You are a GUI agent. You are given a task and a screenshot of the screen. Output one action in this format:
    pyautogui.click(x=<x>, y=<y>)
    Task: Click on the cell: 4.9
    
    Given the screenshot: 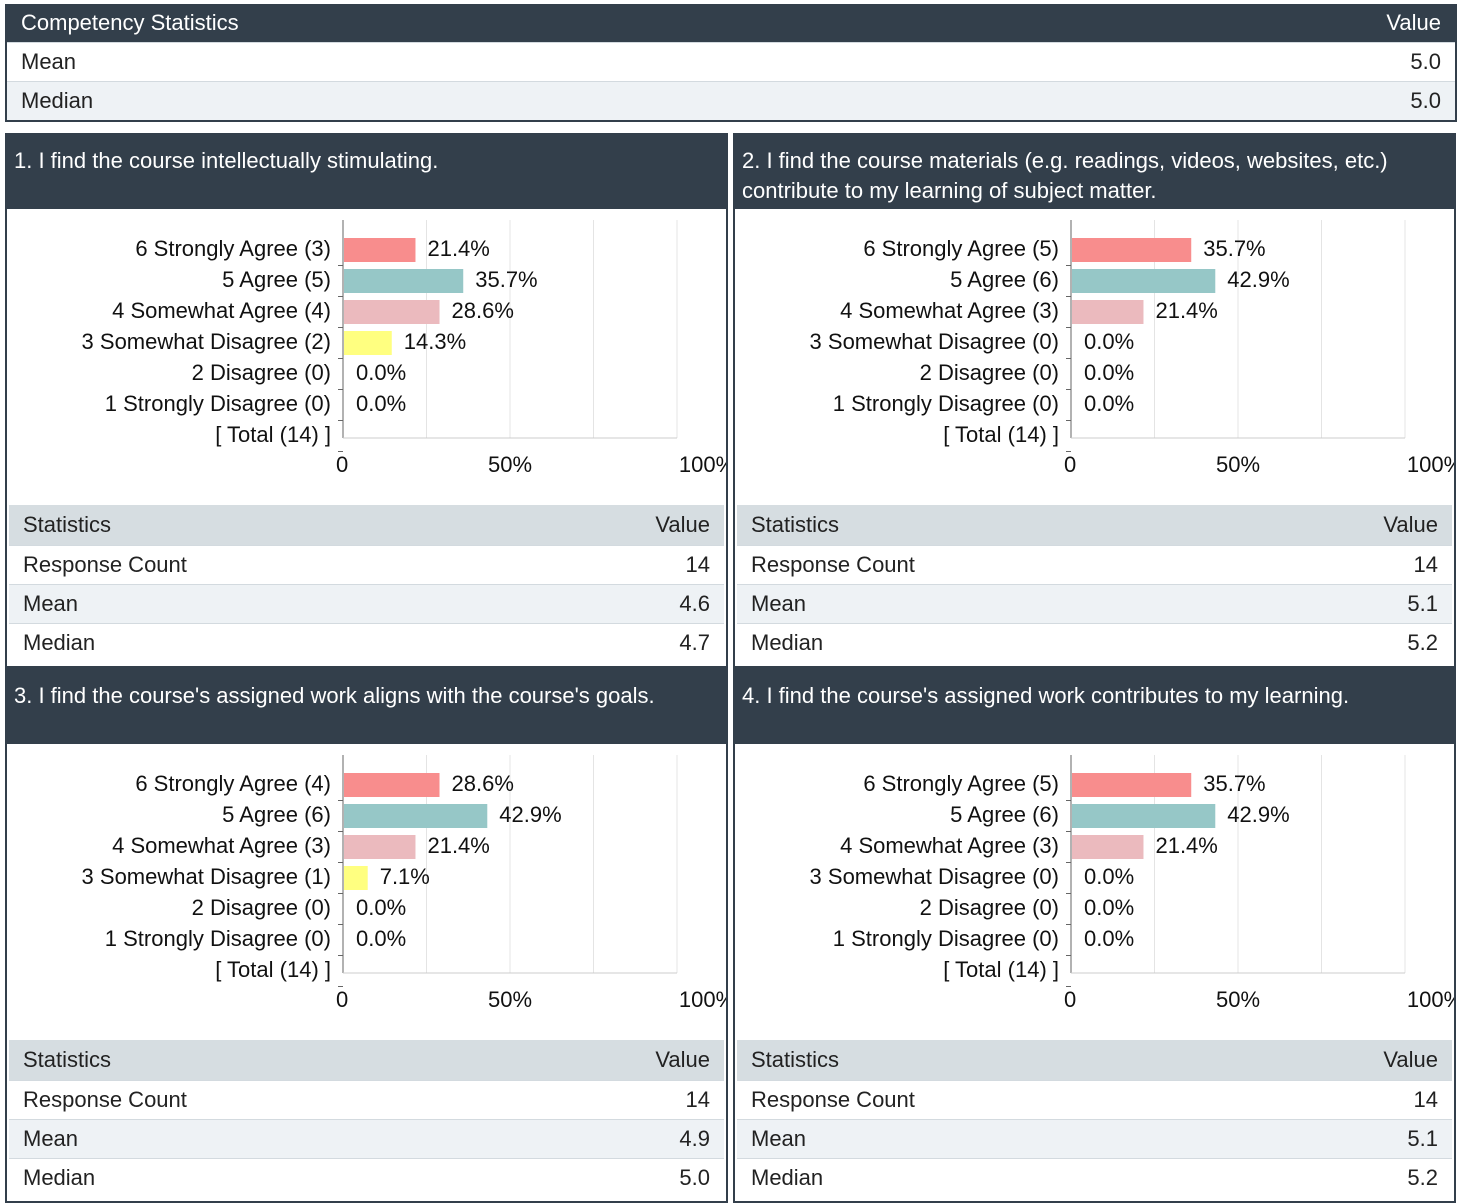 What is the action you would take?
    pyautogui.click(x=694, y=1138)
    